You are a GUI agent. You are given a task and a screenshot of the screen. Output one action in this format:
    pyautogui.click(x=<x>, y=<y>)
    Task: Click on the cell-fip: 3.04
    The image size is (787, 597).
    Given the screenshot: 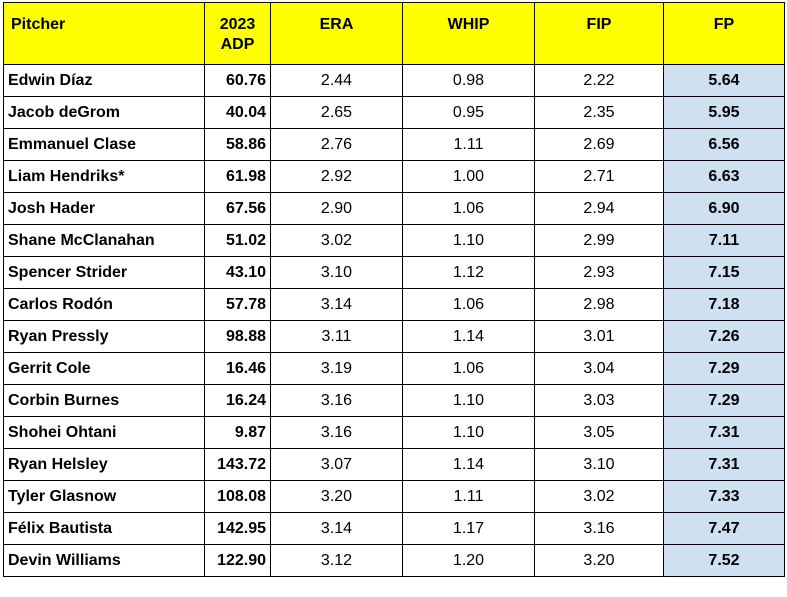 What is the action you would take?
    pyautogui.click(x=599, y=368)
    